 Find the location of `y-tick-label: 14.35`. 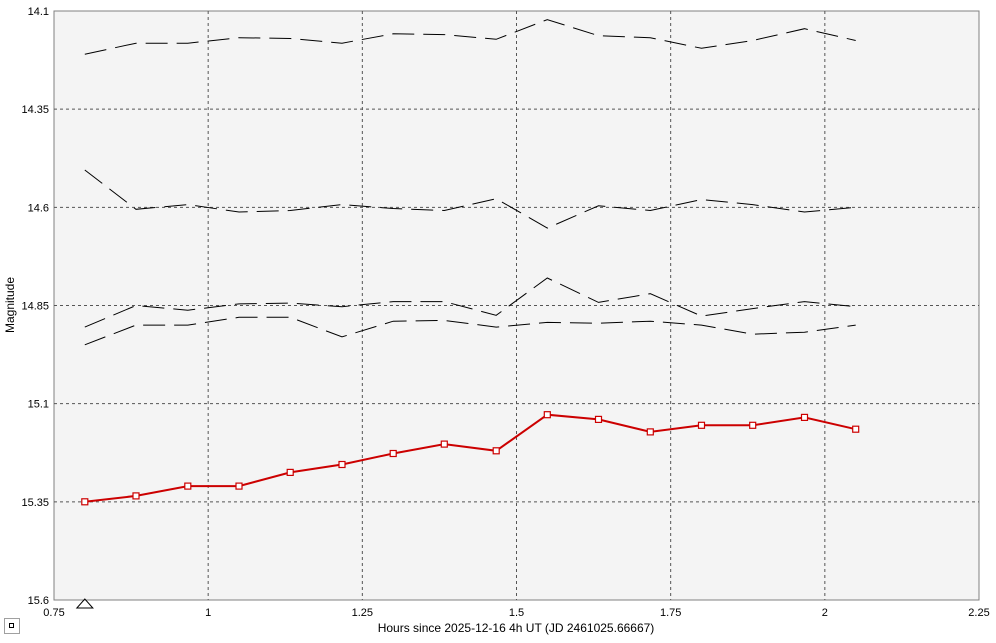

y-tick-label: 14.35 is located at coordinates (35, 110).